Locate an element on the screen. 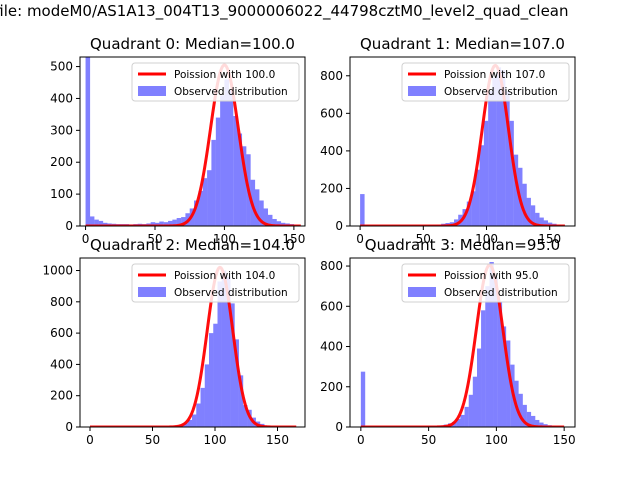 This screenshot has width=640, height=480. legend-entry-poisson: Poission with 104.0 is located at coordinates (224, 276).